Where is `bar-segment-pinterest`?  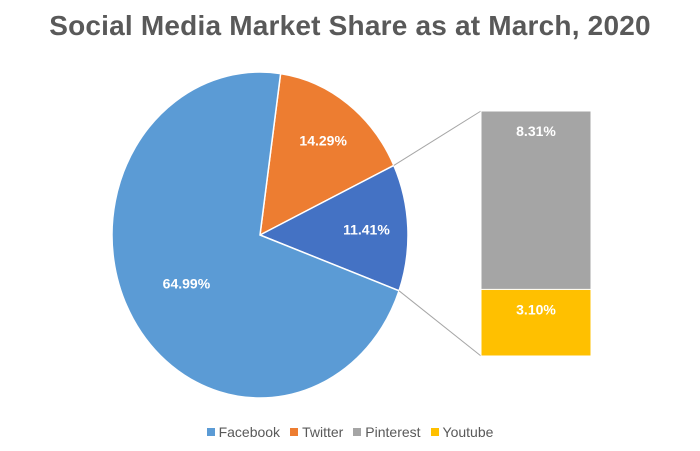 bar-segment-pinterest is located at coordinates (536, 200).